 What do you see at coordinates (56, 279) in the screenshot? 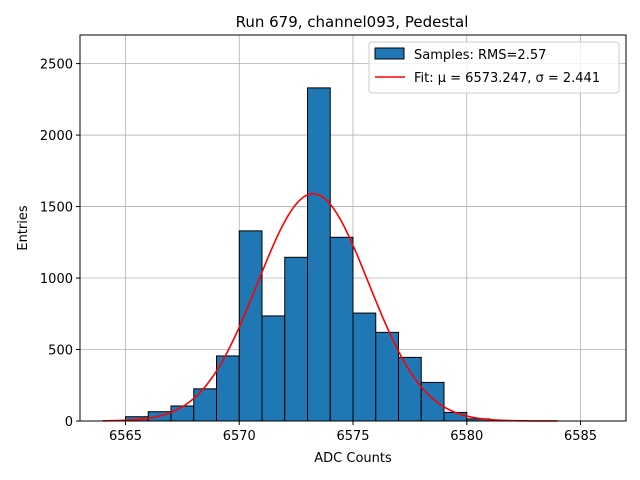
I see `y-tick-label: 1000` at bounding box center [56, 279].